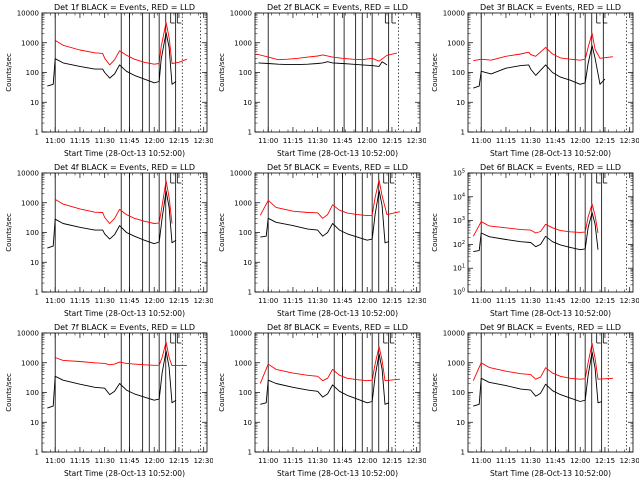 Image resolution: width=640 pixels, height=480 pixels. What do you see at coordinates (337, 167) in the screenshot?
I see `chart-title: Det 5f BLACK = Events, RED = LLD` at bounding box center [337, 167].